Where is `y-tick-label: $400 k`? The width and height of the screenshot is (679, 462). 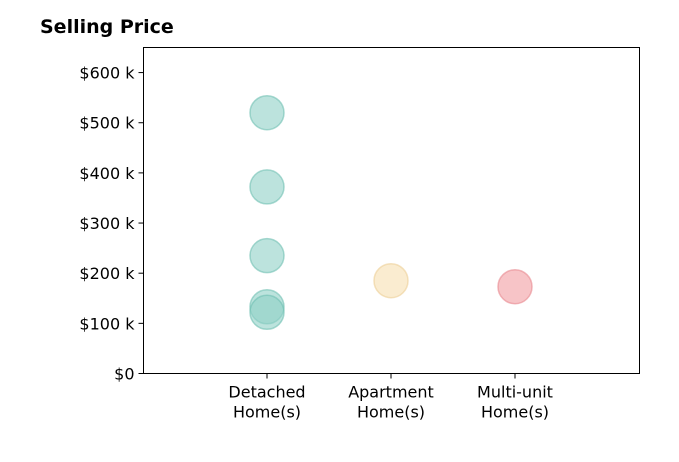 y-tick-label: $400 k is located at coordinates (107, 173).